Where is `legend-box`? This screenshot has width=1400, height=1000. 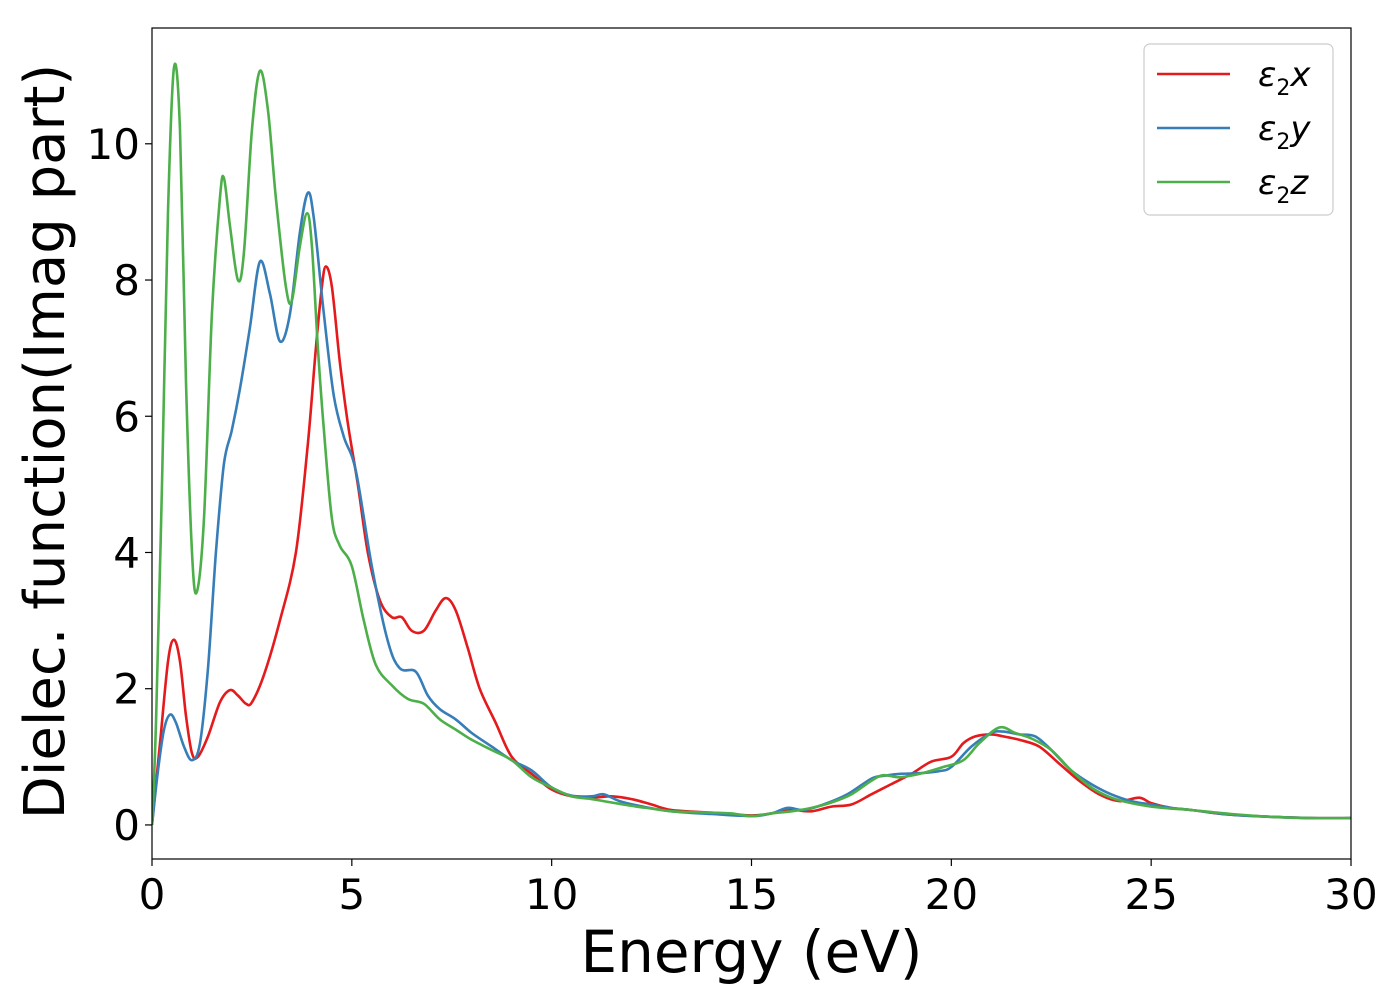 legend-box is located at coordinates (1238, 129).